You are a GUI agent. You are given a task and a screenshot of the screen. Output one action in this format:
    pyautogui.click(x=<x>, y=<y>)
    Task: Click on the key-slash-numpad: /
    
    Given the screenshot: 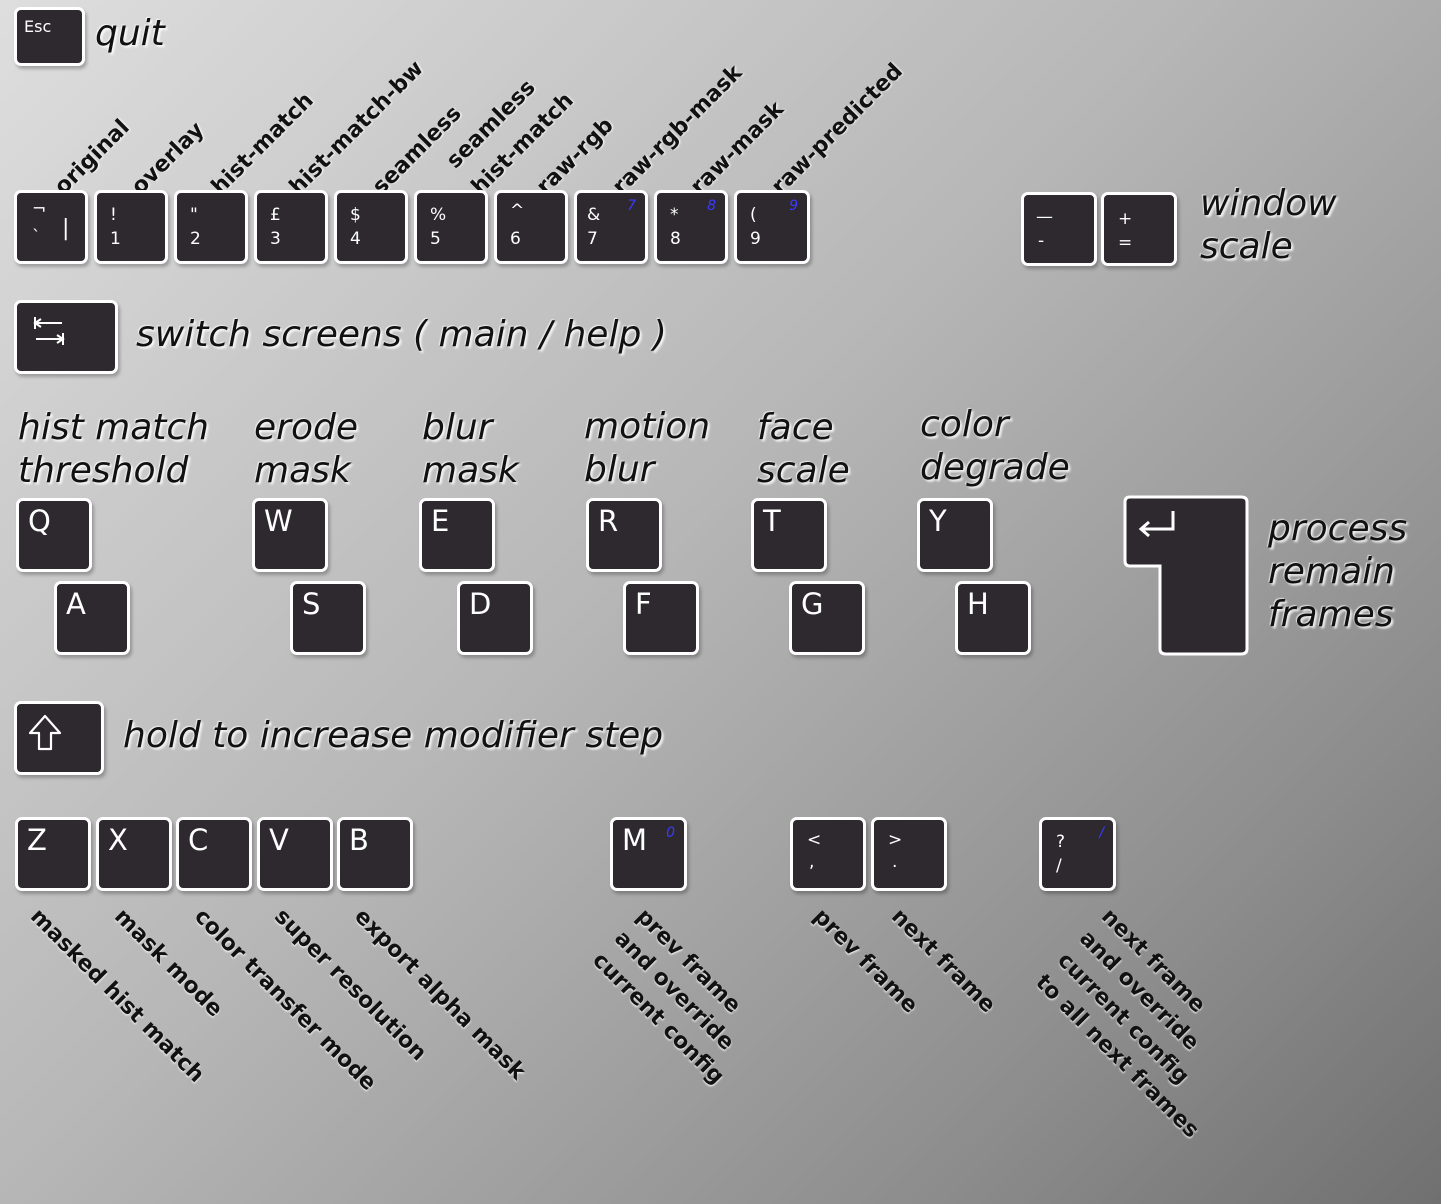 What is the action you would take?
    pyautogui.click(x=1101, y=833)
    